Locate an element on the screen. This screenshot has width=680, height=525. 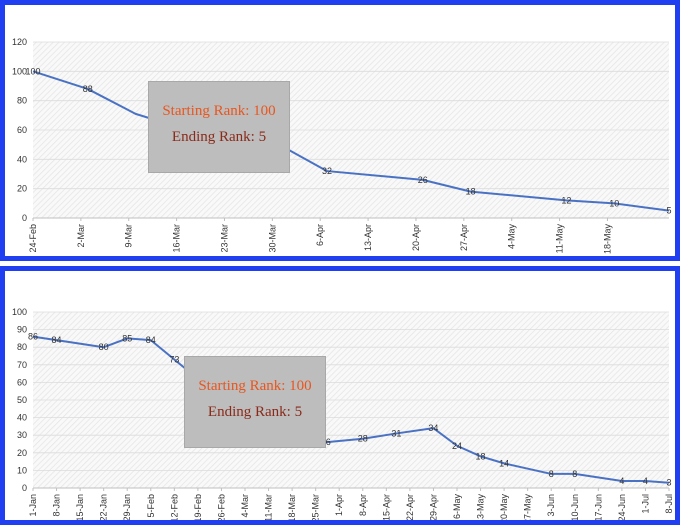
data-label: 14 is located at coordinates (504, 463).